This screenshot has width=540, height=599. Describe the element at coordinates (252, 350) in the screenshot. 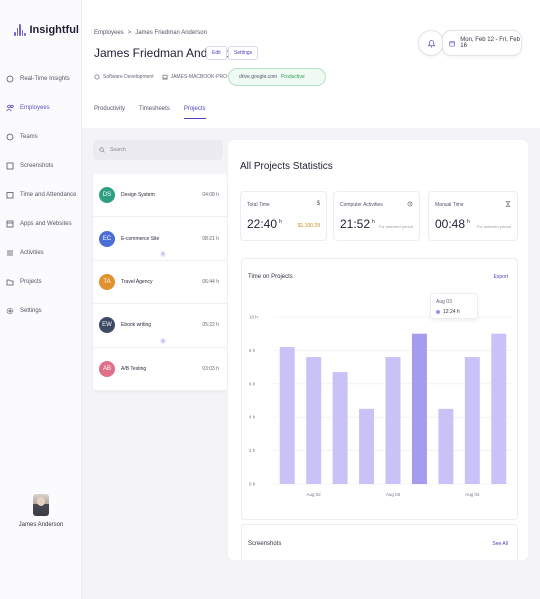

I see `y-tick-label: 8 h` at that location.